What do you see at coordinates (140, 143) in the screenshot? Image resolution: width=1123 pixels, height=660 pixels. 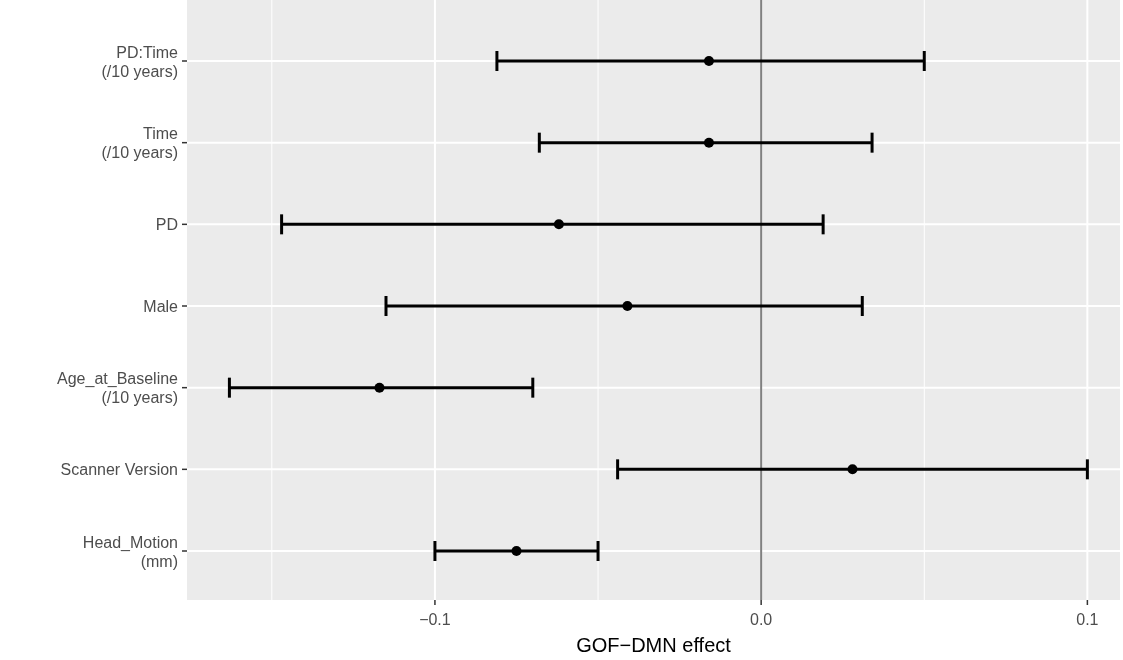 I see `y-tick-label: Time (/10 years)` at bounding box center [140, 143].